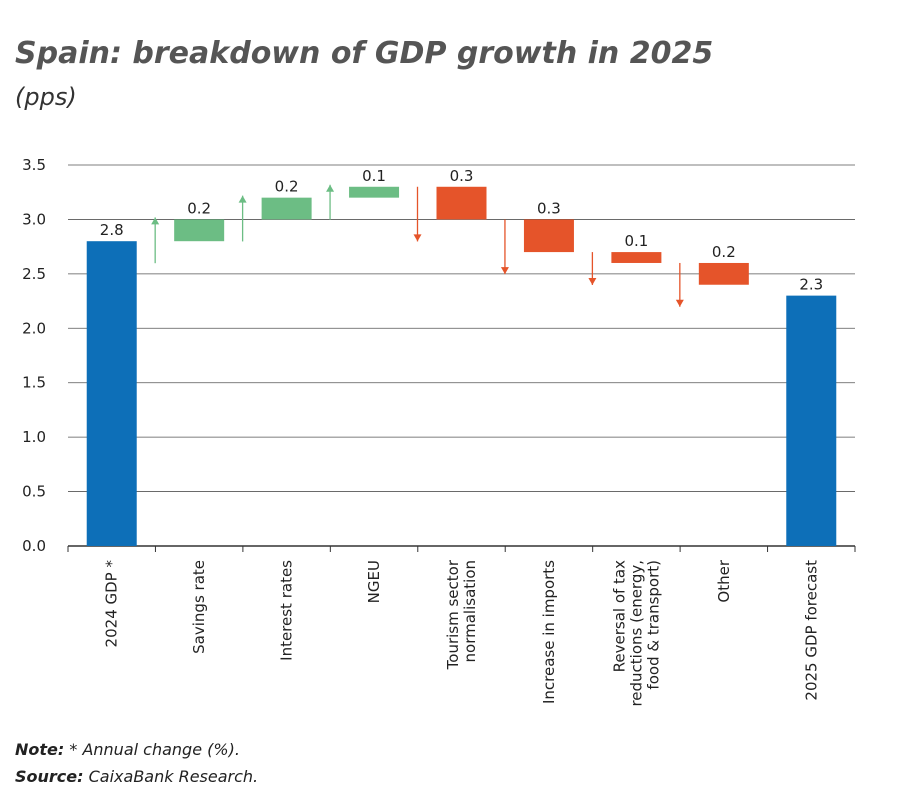 The height and width of the screenshot is (804, 900). I want to click on x-tick-label: Increase in imports, so click(549, 632).